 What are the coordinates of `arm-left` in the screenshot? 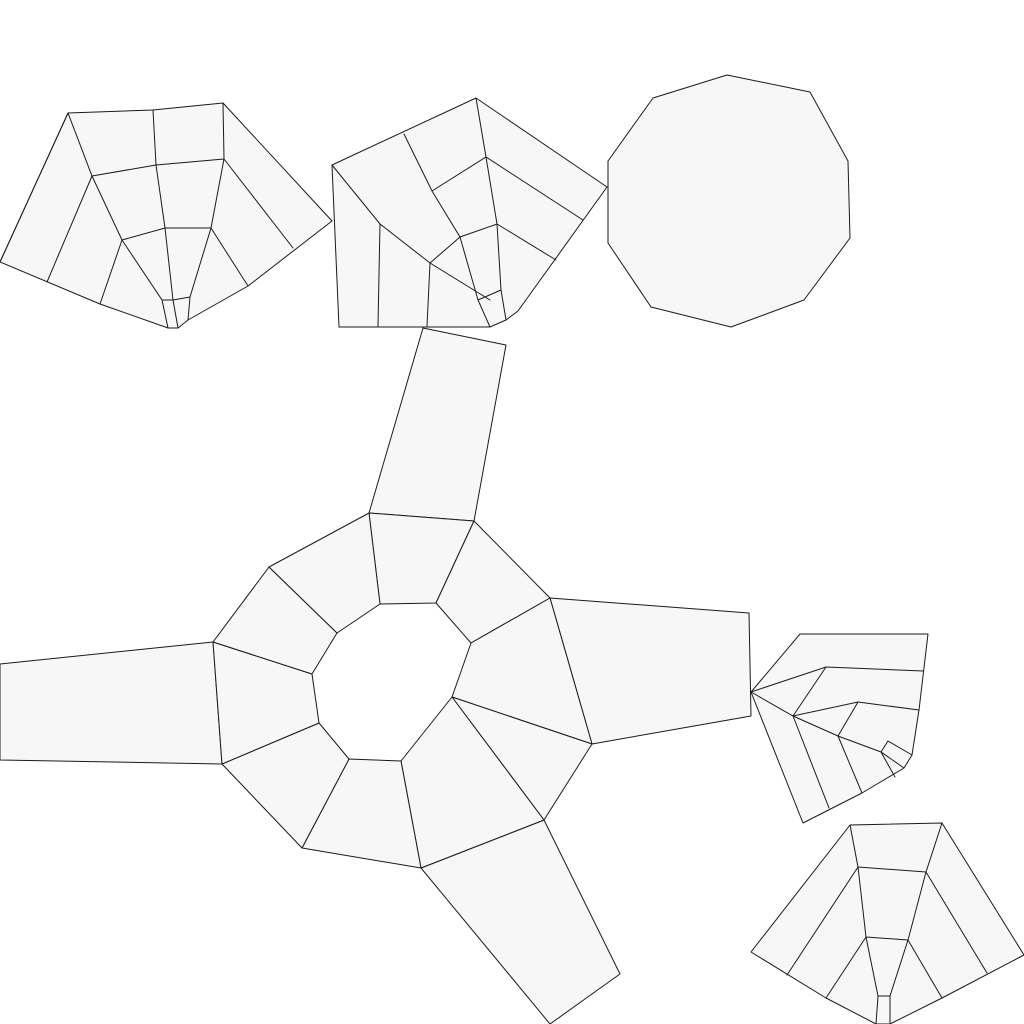 It's located at (111, 703).